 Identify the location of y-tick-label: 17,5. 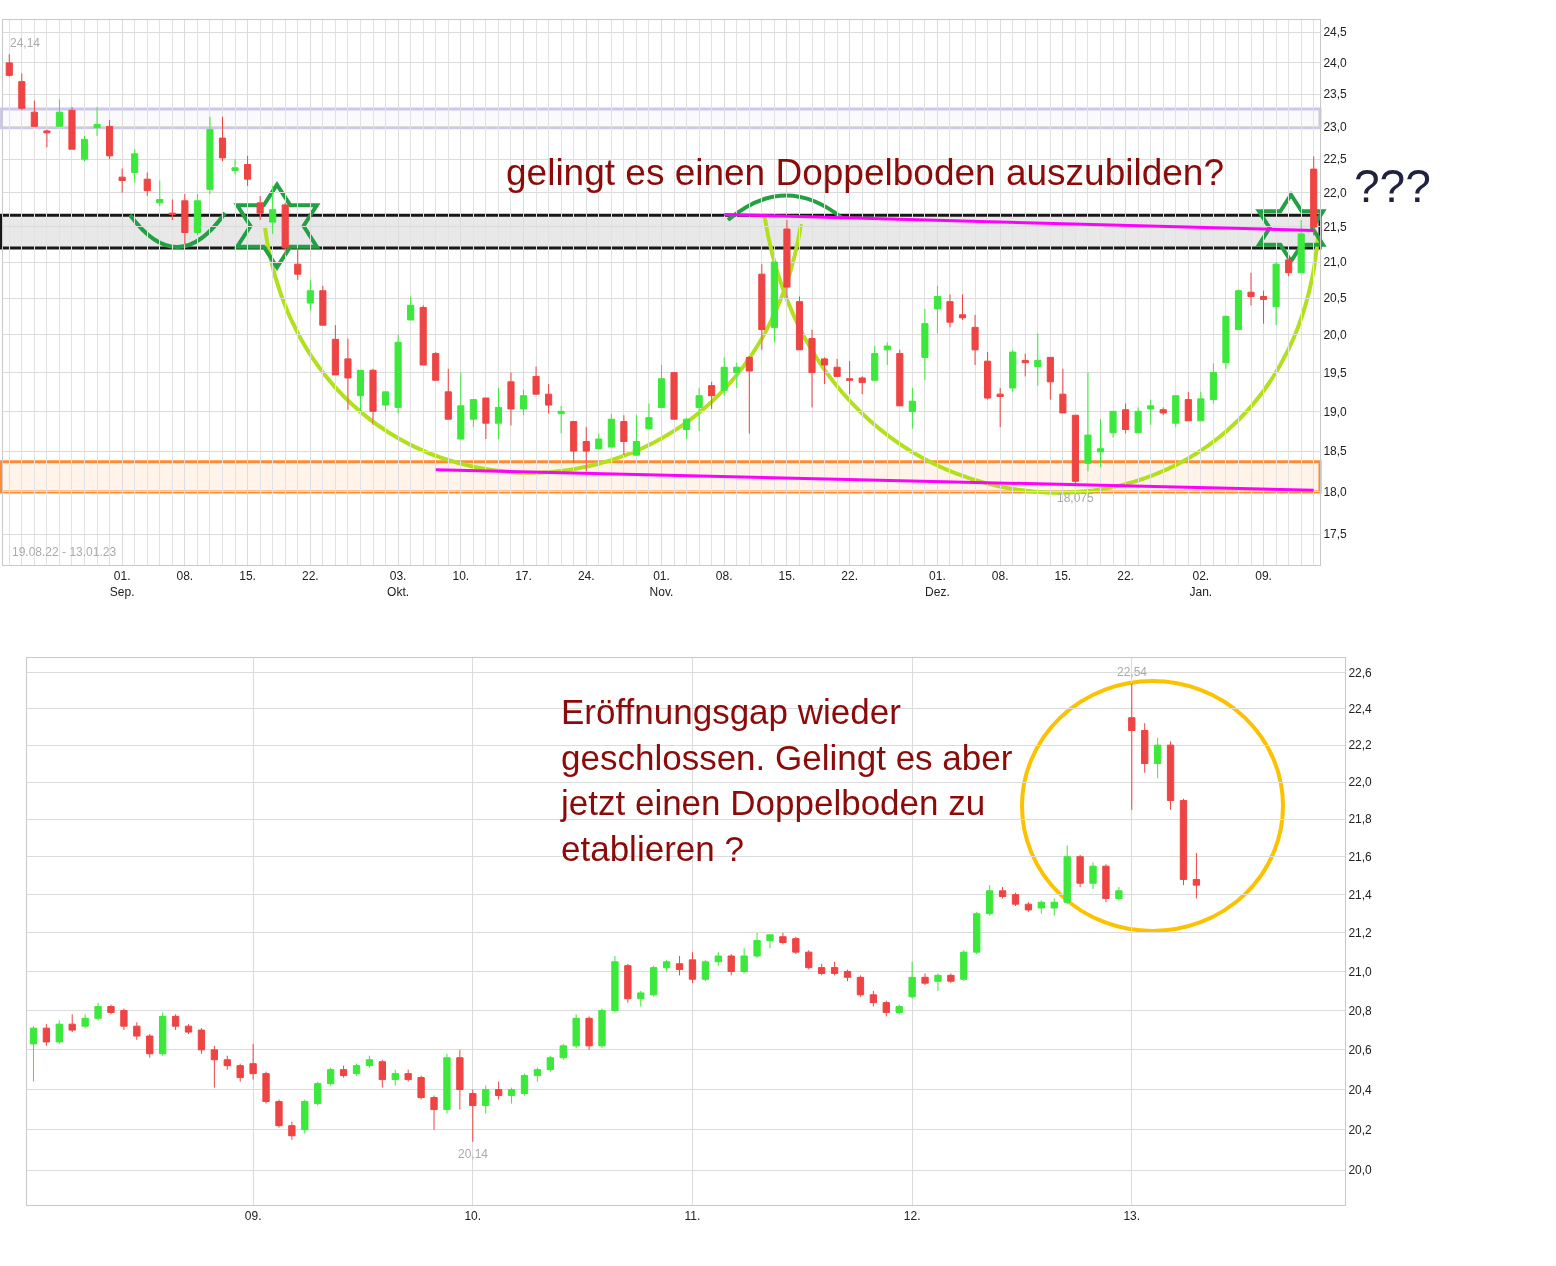
(1335, 534).